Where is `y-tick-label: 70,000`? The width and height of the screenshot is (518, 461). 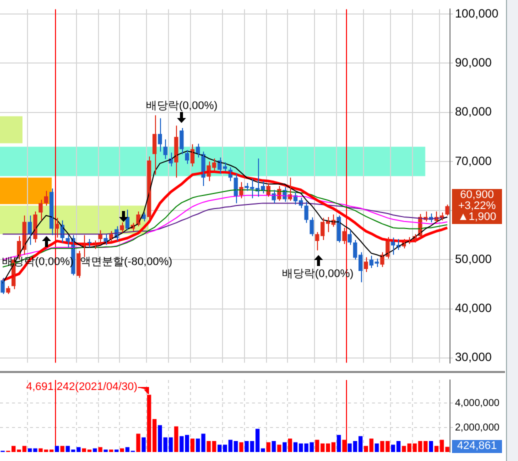
y-tick-label: 70,000 is located at coordinates (473, 161).